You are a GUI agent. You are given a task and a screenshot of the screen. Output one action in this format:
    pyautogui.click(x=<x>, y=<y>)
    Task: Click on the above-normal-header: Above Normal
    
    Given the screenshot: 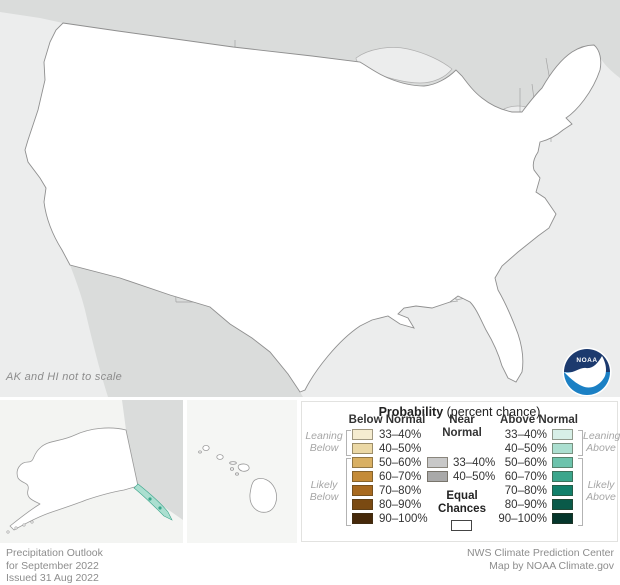 What is the action you would take?
    pyautogui.click(x=539, y=420)
    